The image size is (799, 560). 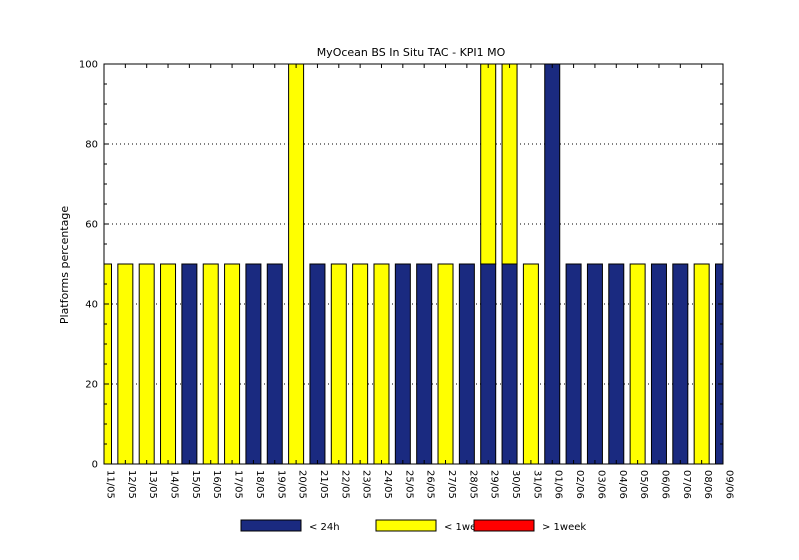 I want to click on y-tick-label: 40, so click(x=91, y=305).